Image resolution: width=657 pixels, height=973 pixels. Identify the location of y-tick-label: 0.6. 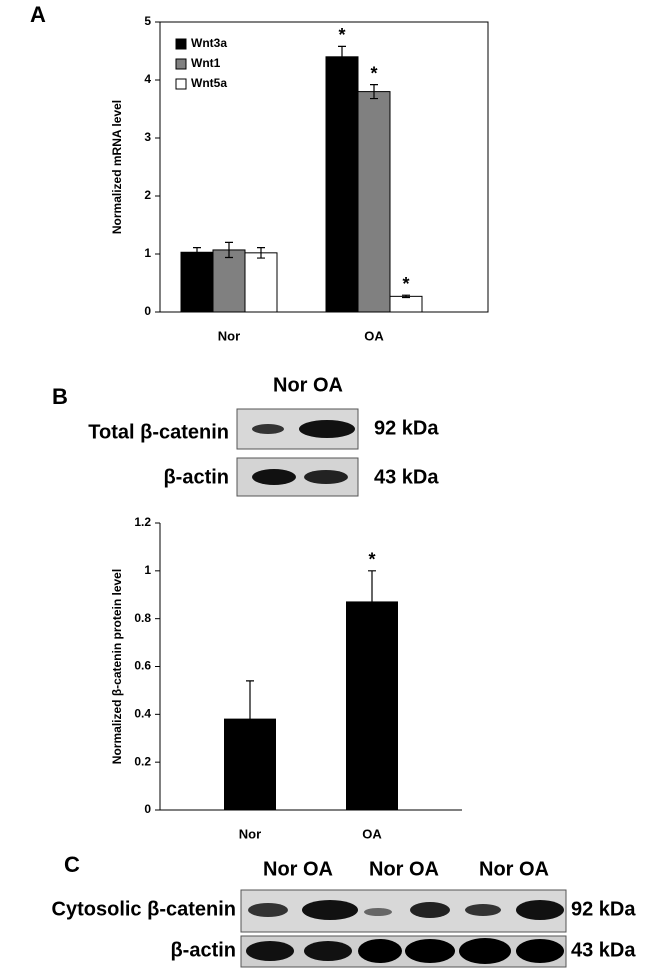
(142, 666).